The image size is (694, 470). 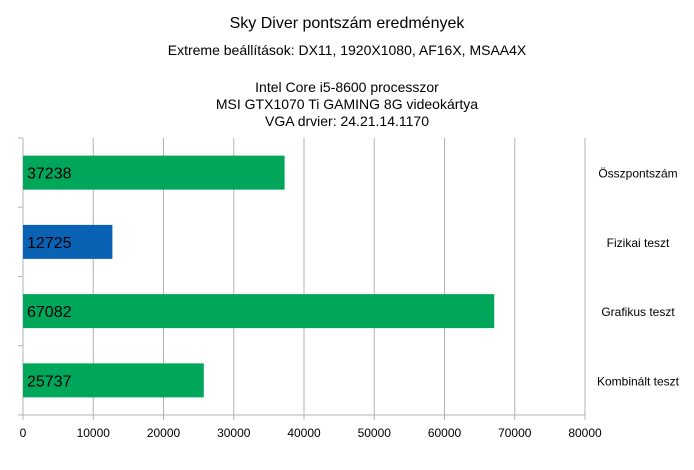 I want to click on info-line-gpu: MSI GTX1070 Ti GAMING 8G videokártya, so click(x=347, y=104).